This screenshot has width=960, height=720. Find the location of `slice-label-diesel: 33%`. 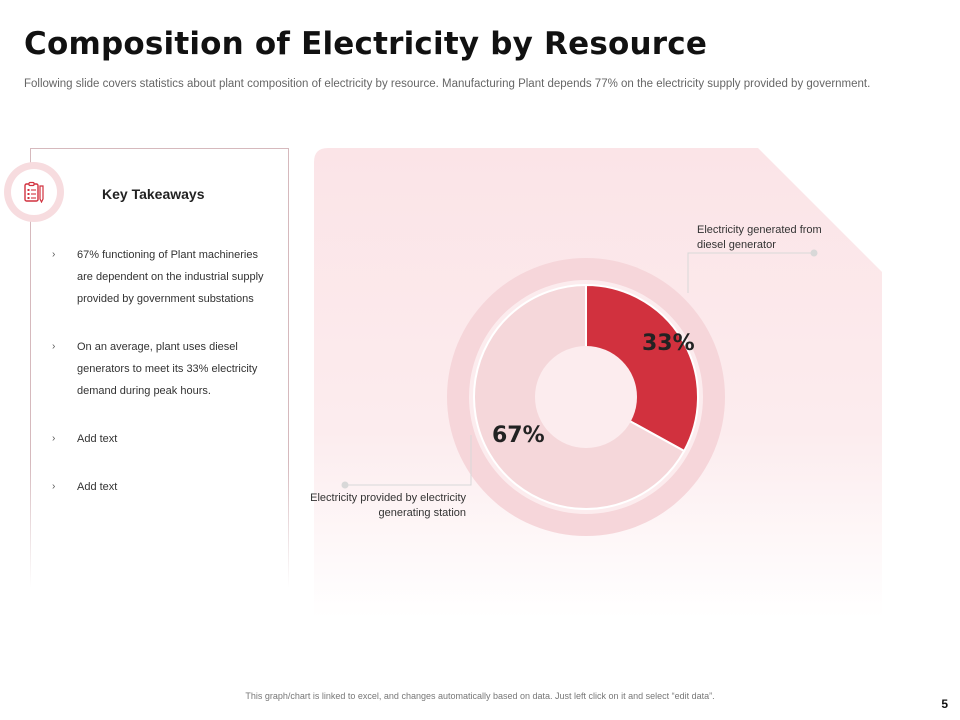

slice-label-diesel: 33% is located at coordinates (668, 343).